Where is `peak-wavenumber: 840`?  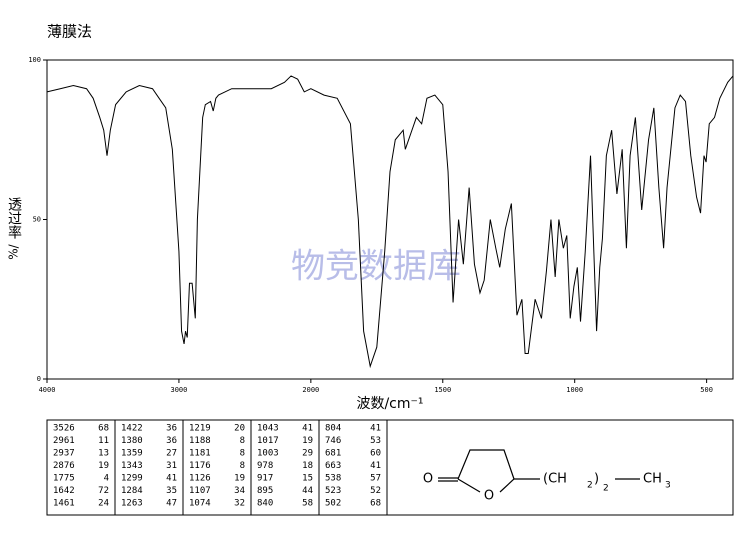 peak-wavenumber: 840 is located at coordinates (265, 504).